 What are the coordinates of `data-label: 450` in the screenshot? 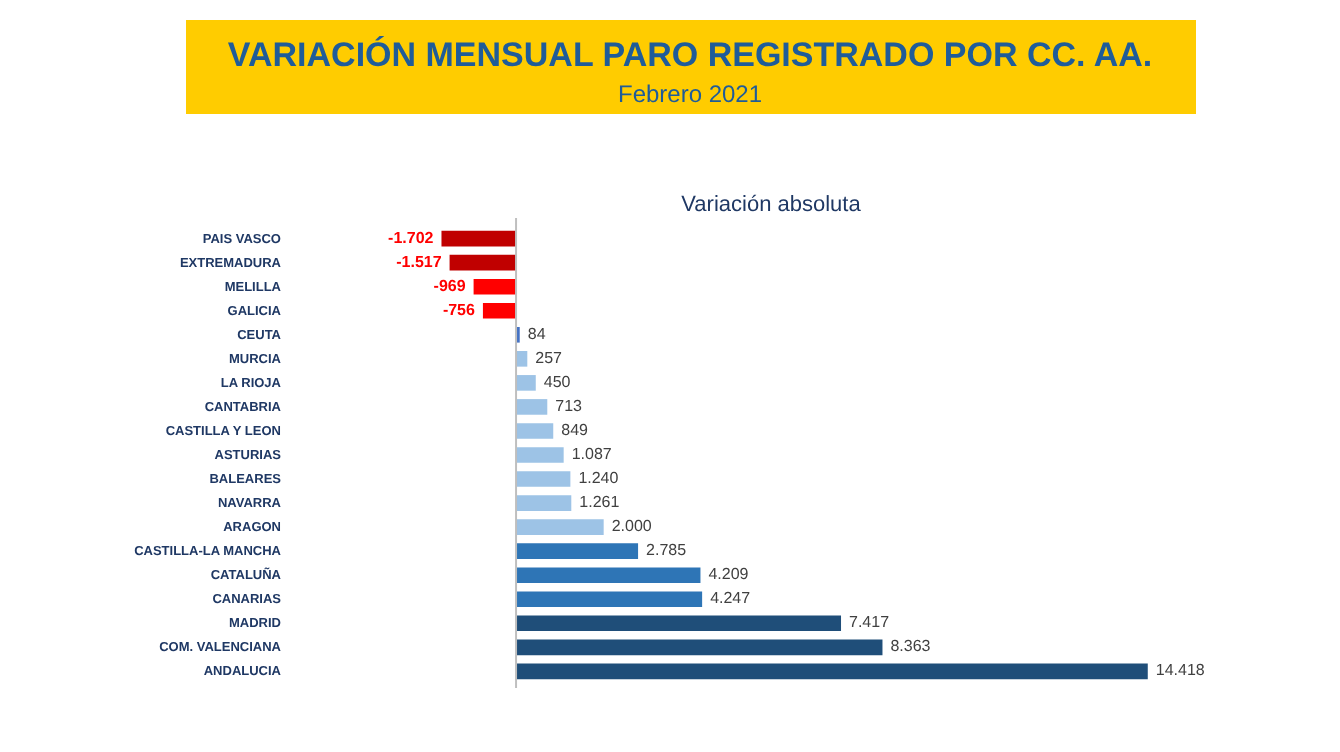 It's located at (557, 381).